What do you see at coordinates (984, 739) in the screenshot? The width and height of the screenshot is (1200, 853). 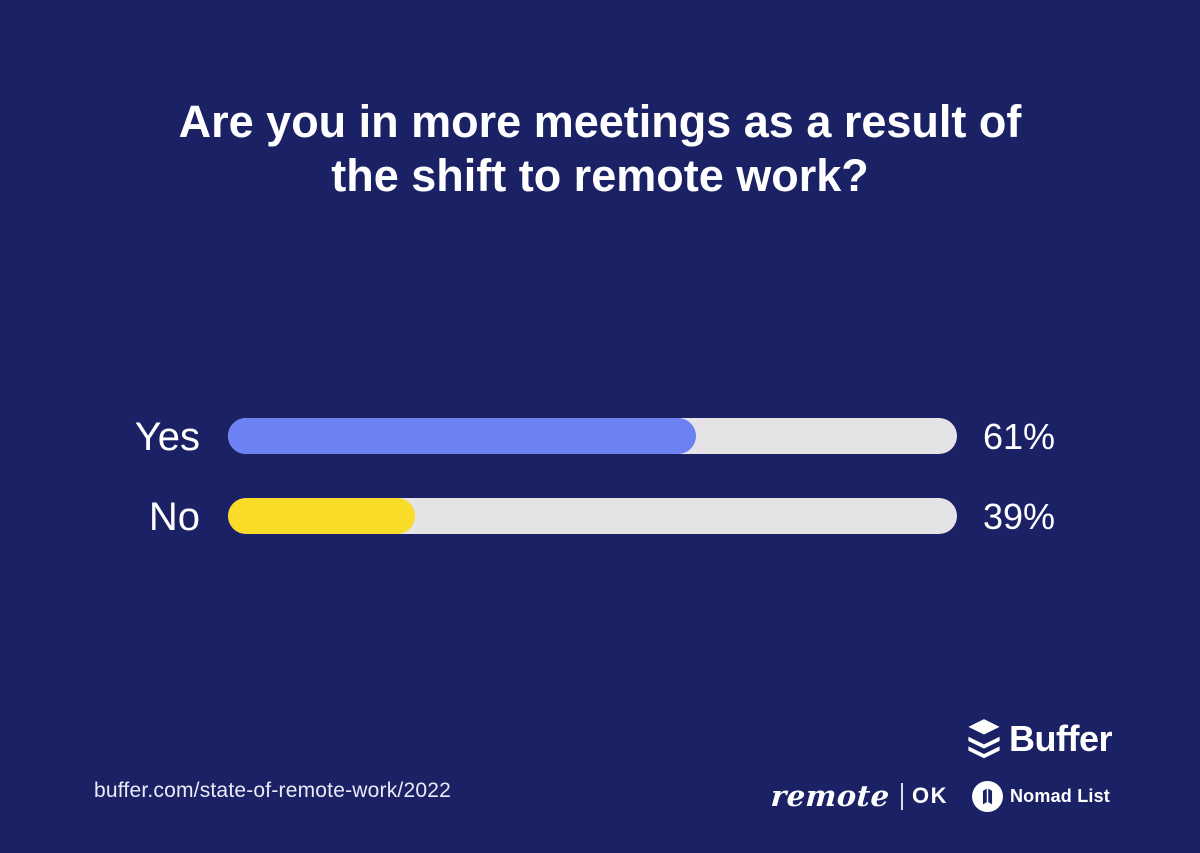 I see `buffer-stack-icon` at bounding box center [984, 739].